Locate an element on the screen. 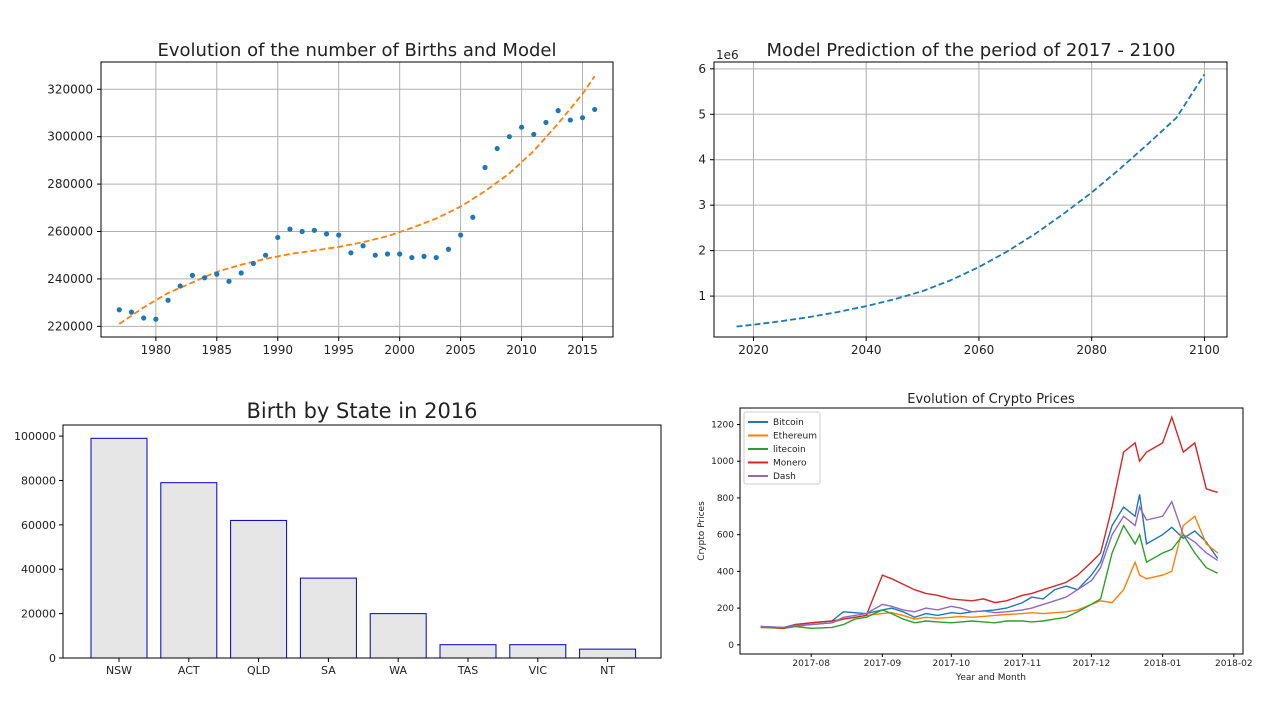  births-xtick-label: 1990 is located at coordinates (277, 350).